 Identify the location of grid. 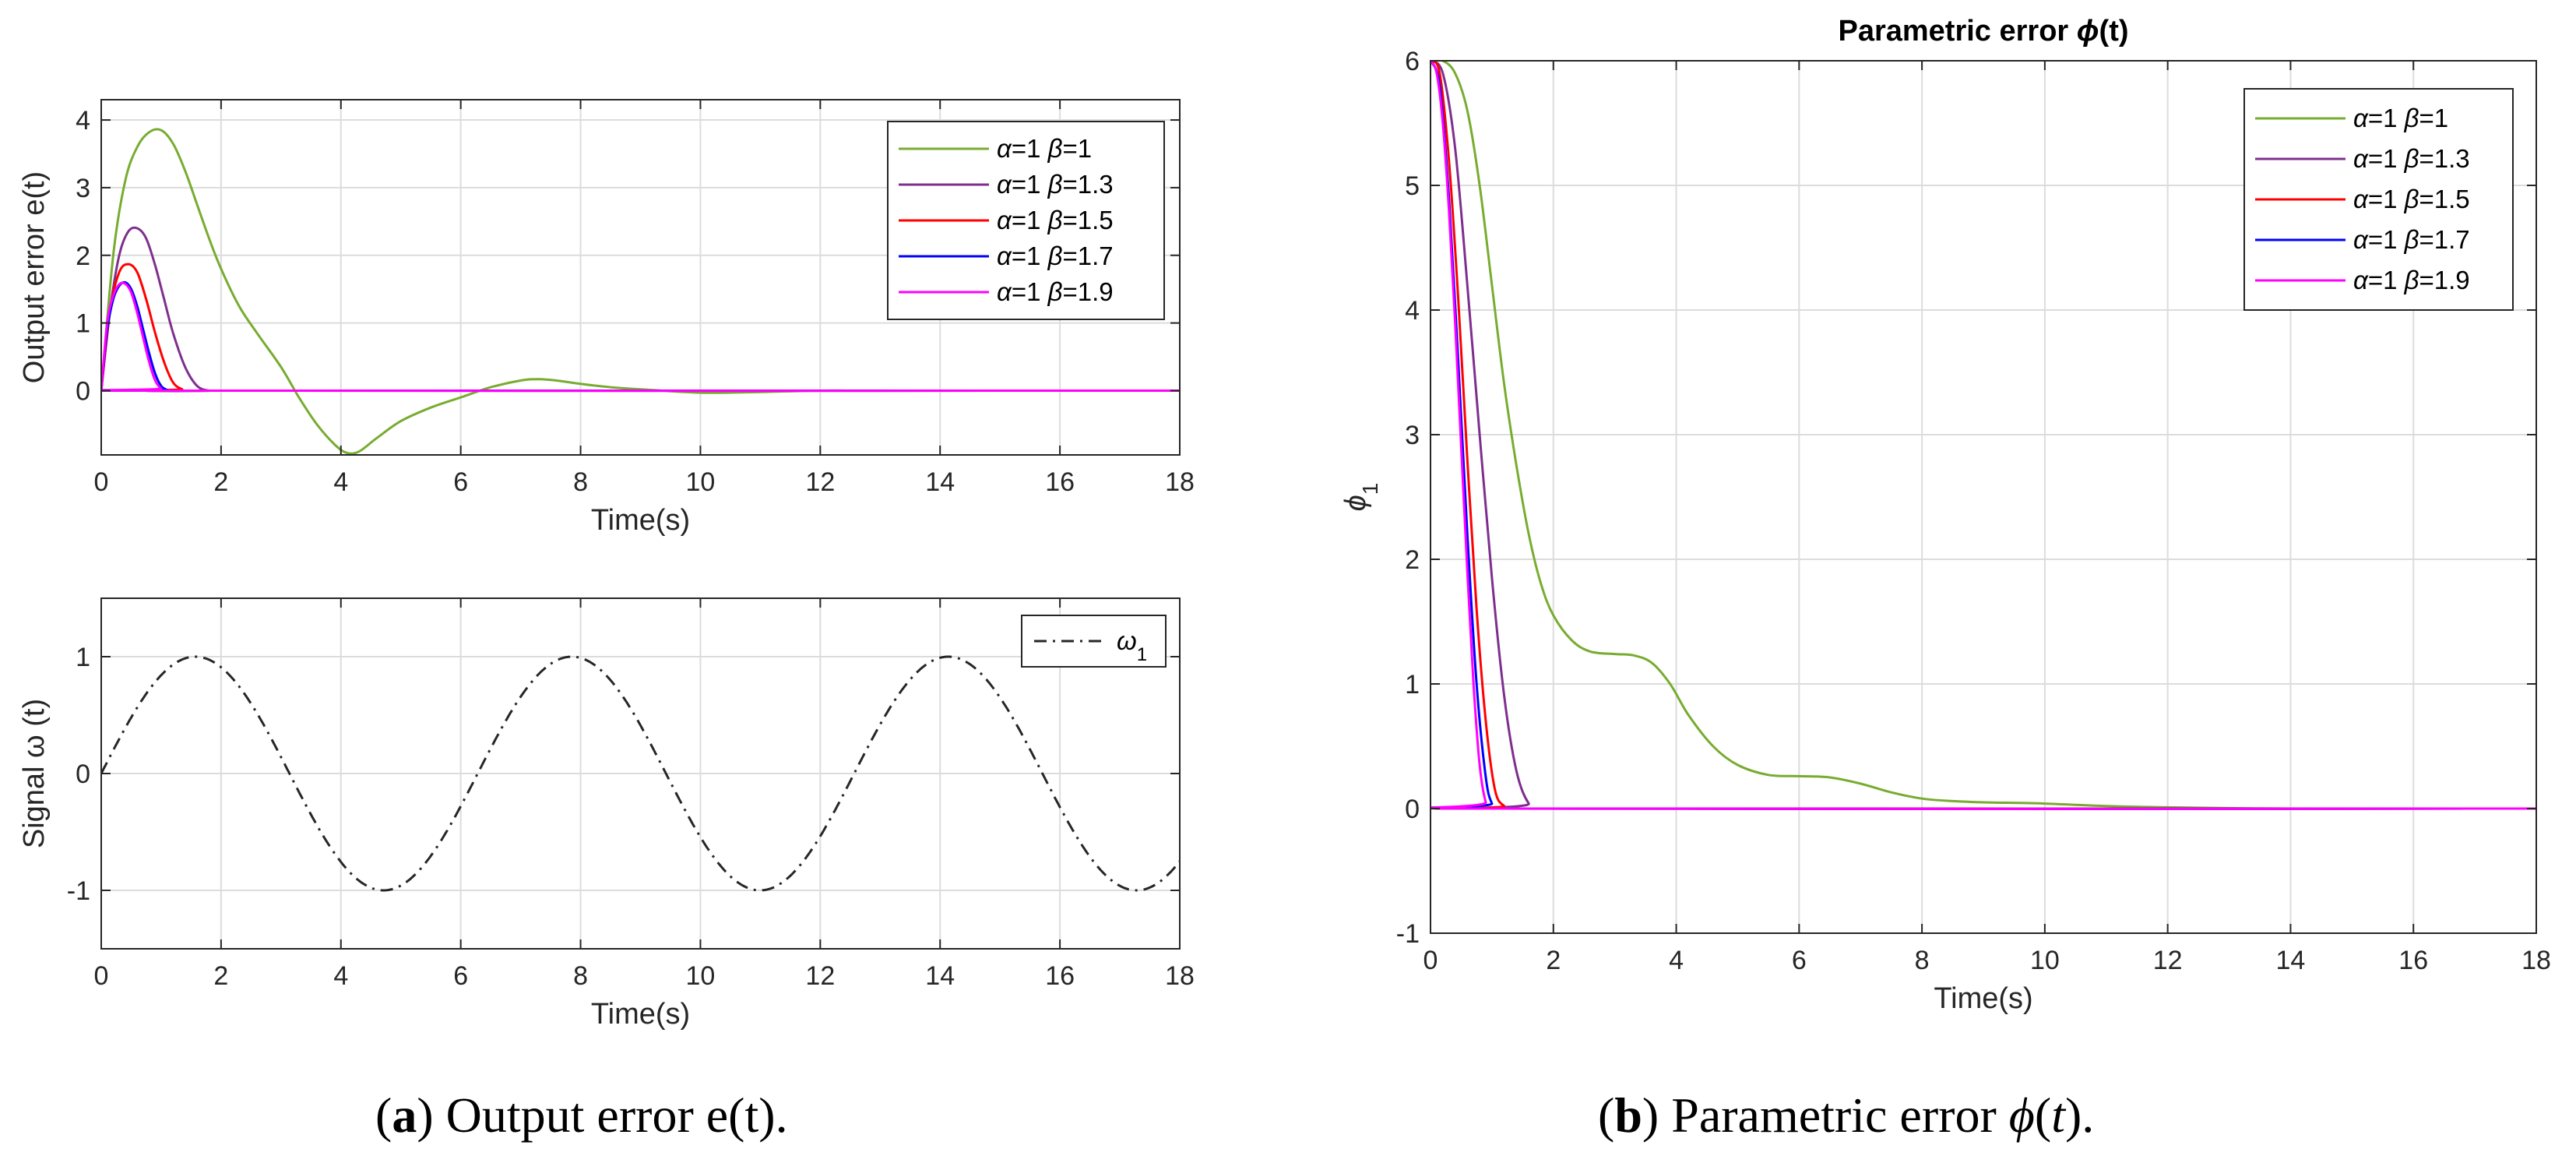
(640, 773).